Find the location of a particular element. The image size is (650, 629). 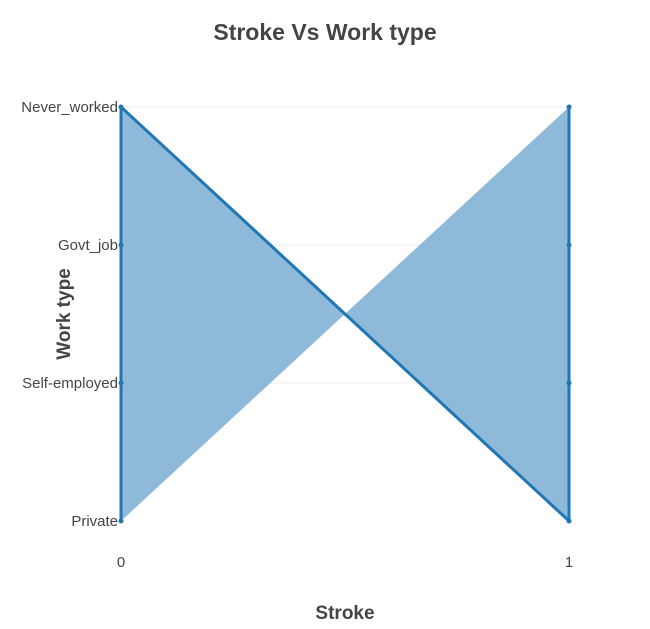

x-tick-label: 0 is located at coordinates (121, 562).